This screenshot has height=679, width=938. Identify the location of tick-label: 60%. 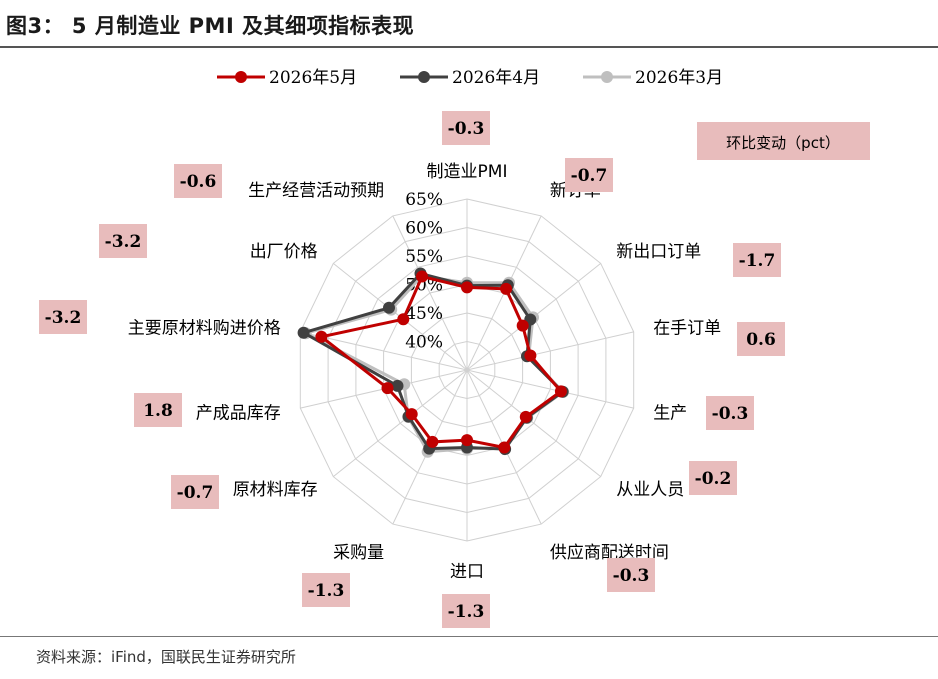
(424, 229).